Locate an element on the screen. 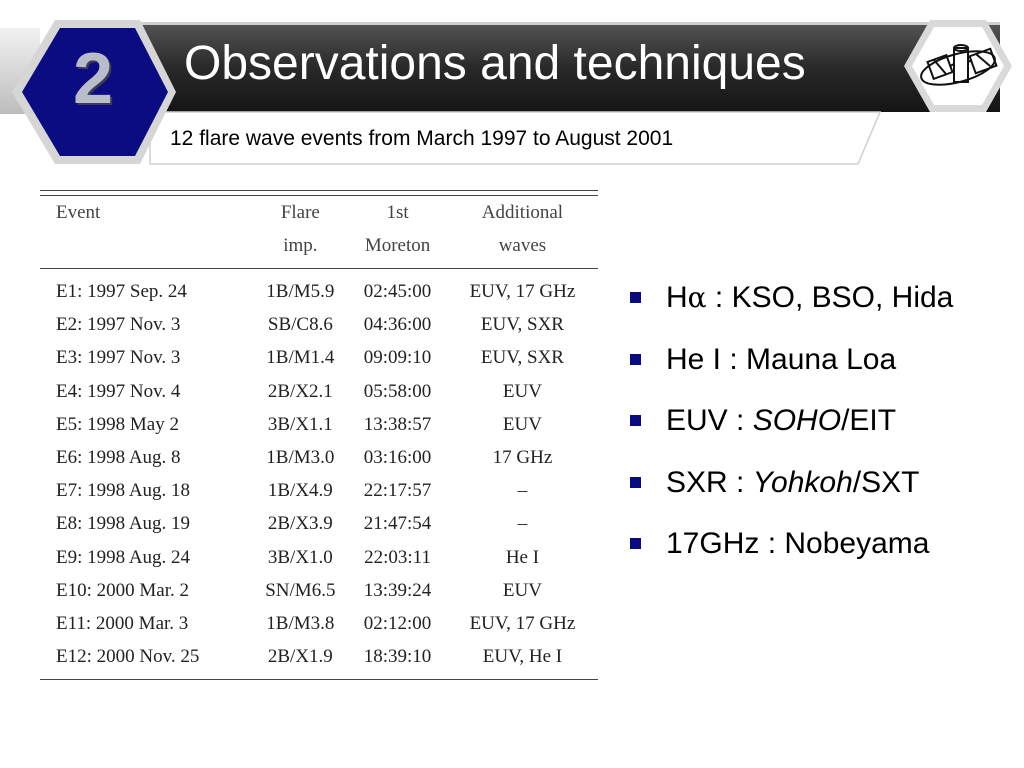 This screenshot has height=768, width=1024. cell-moreton: 09:09:10 is located at coordinates (397, 358).